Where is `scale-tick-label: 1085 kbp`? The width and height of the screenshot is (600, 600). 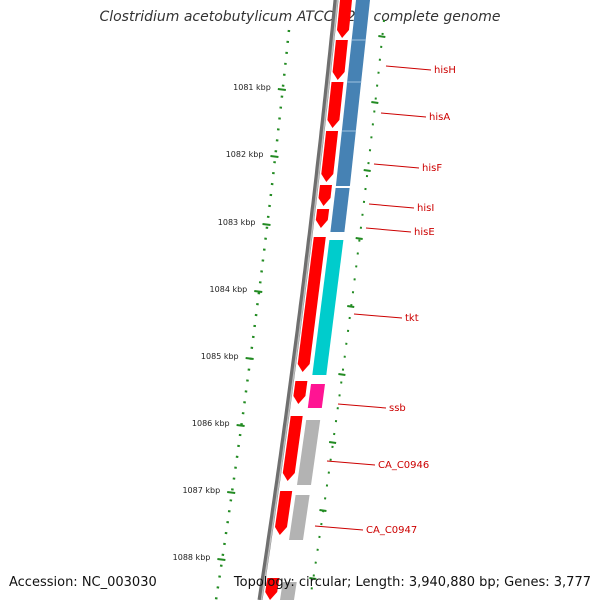 scale-tick-label: 1085 kbp is located at coordinates (220, 356).